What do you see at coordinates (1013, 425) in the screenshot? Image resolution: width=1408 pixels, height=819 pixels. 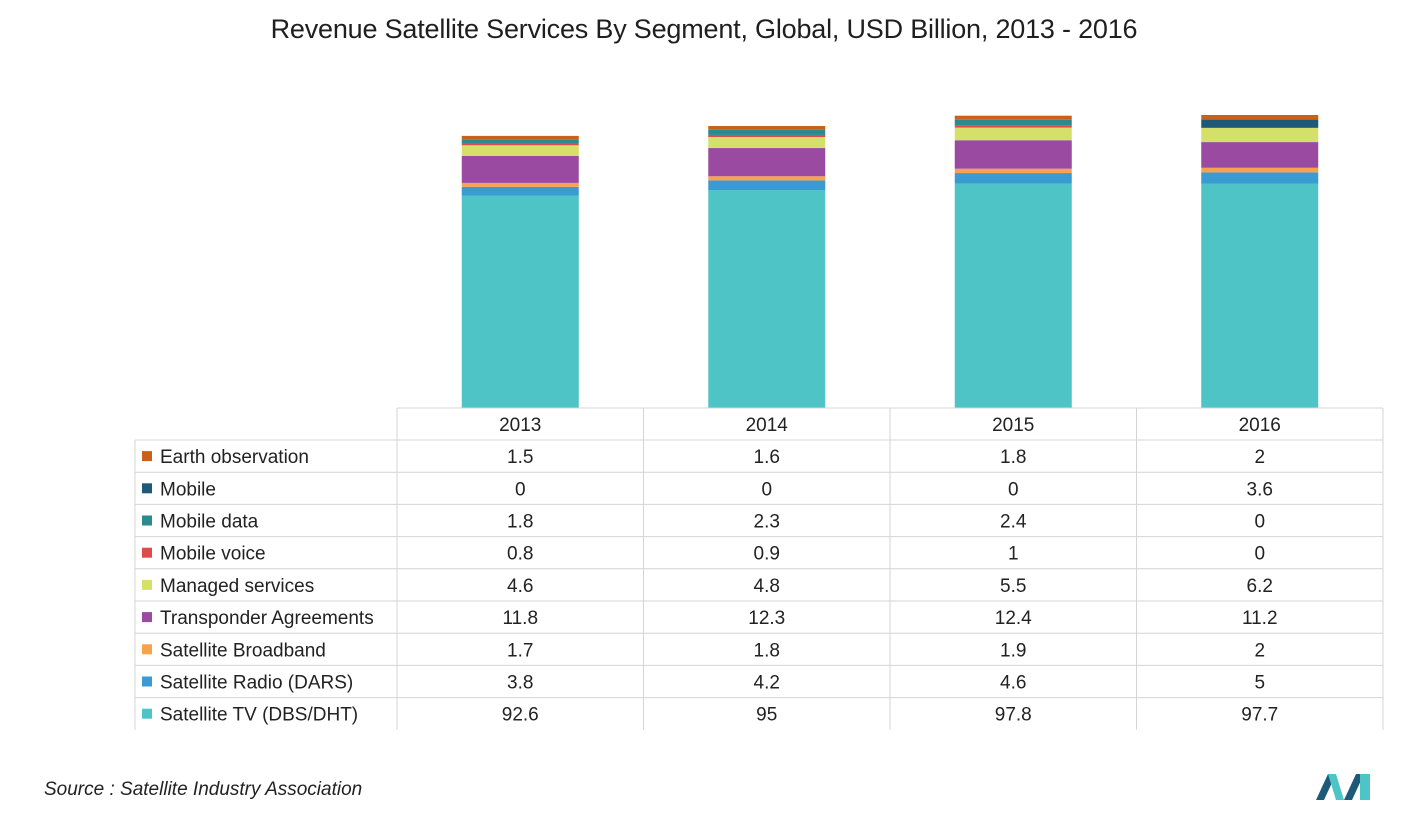 I see `x-tick-label-2015: 2015` at bounding box center [1013, 425].